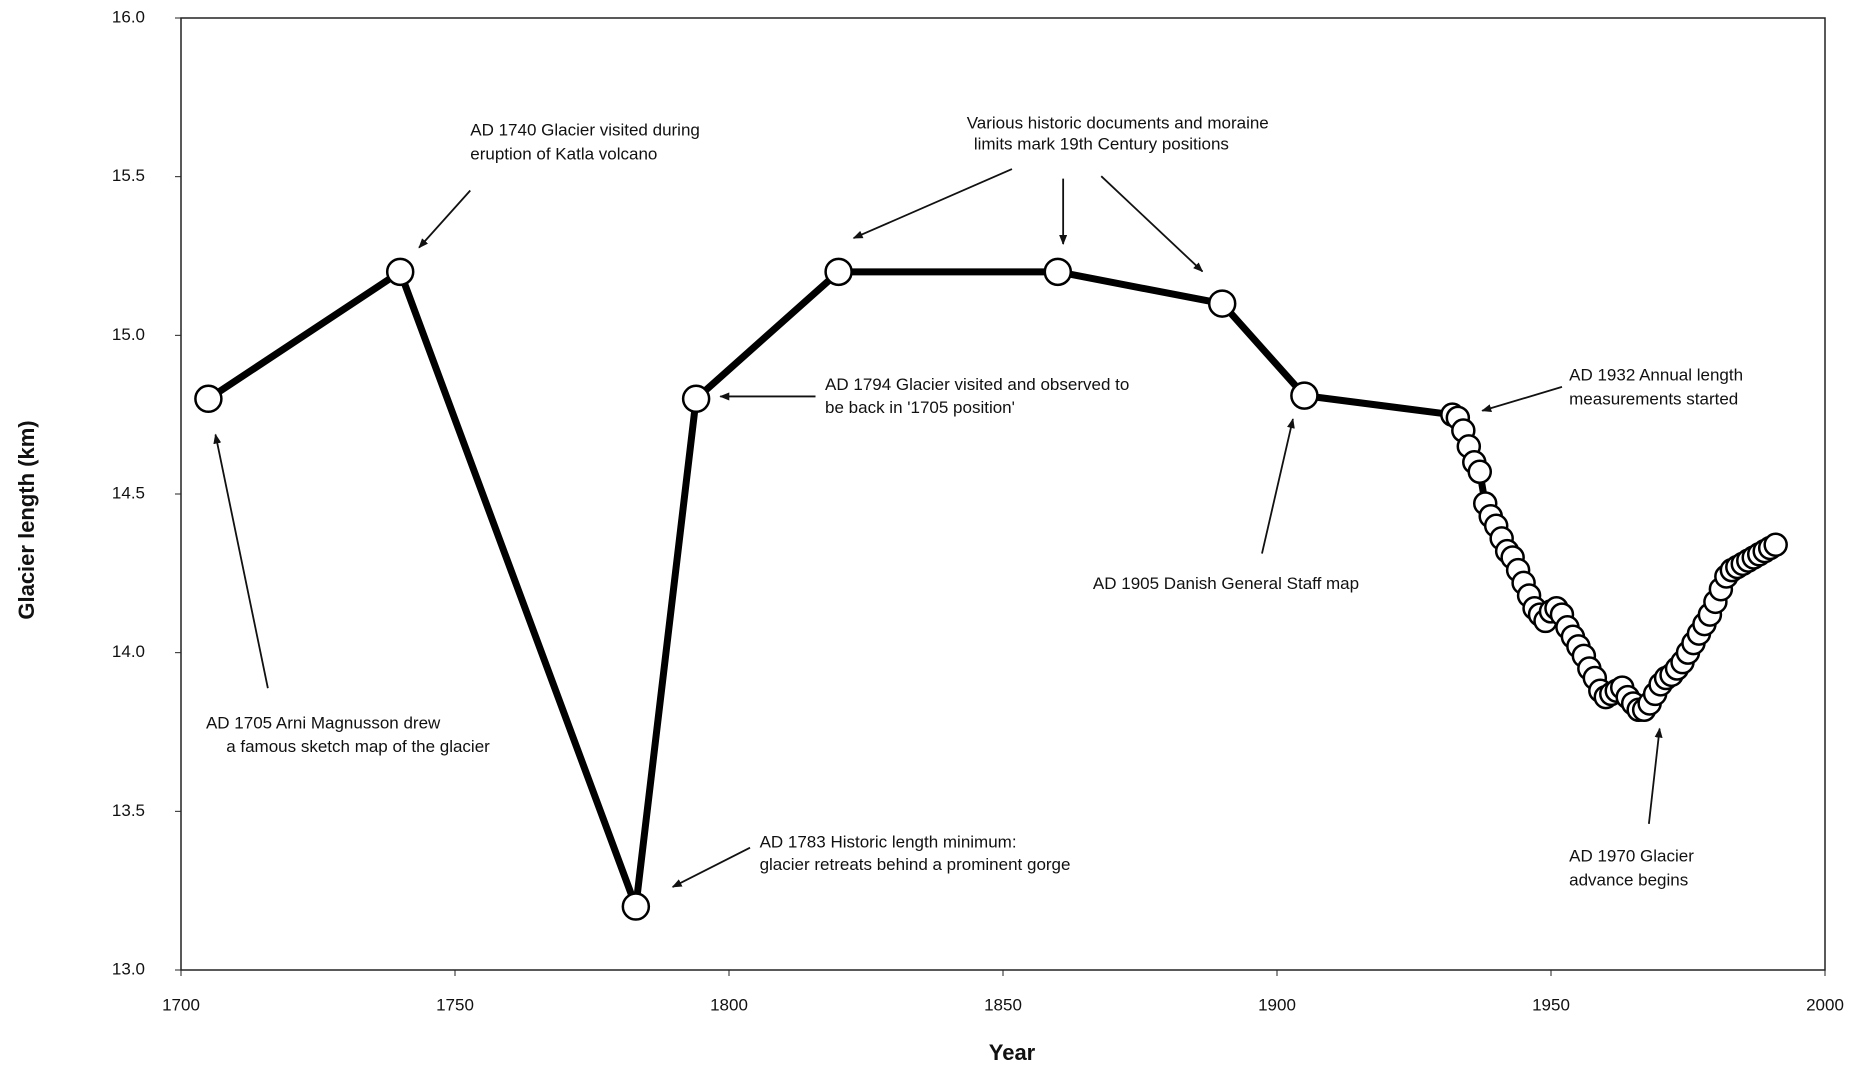 The height and width of the screenshot is (1068, 1862). I want to click on x-tick-label: 1900, so click(1277, 1004).